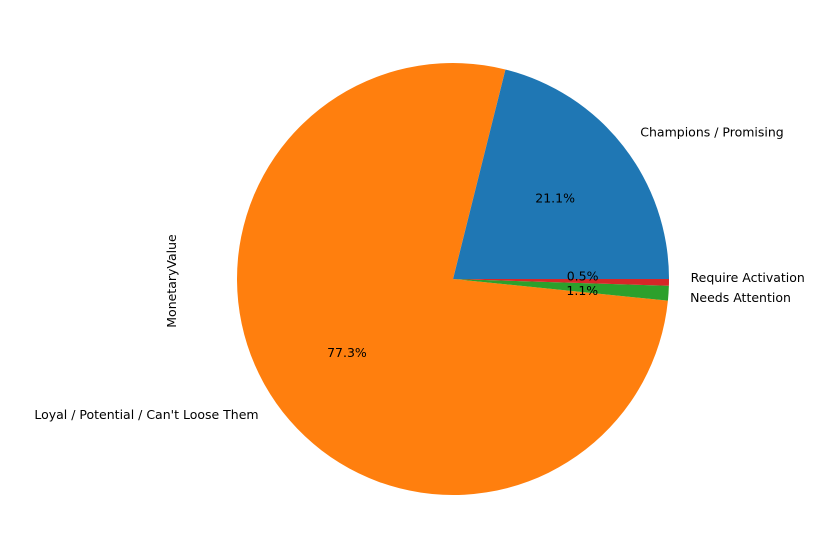 The width and height of the screenshot is (827, 559). What do you see at coordinates (582, 290) in the screenshot?
I see `slice-percent-label: 1.1%` at bounding box center [582, 290].